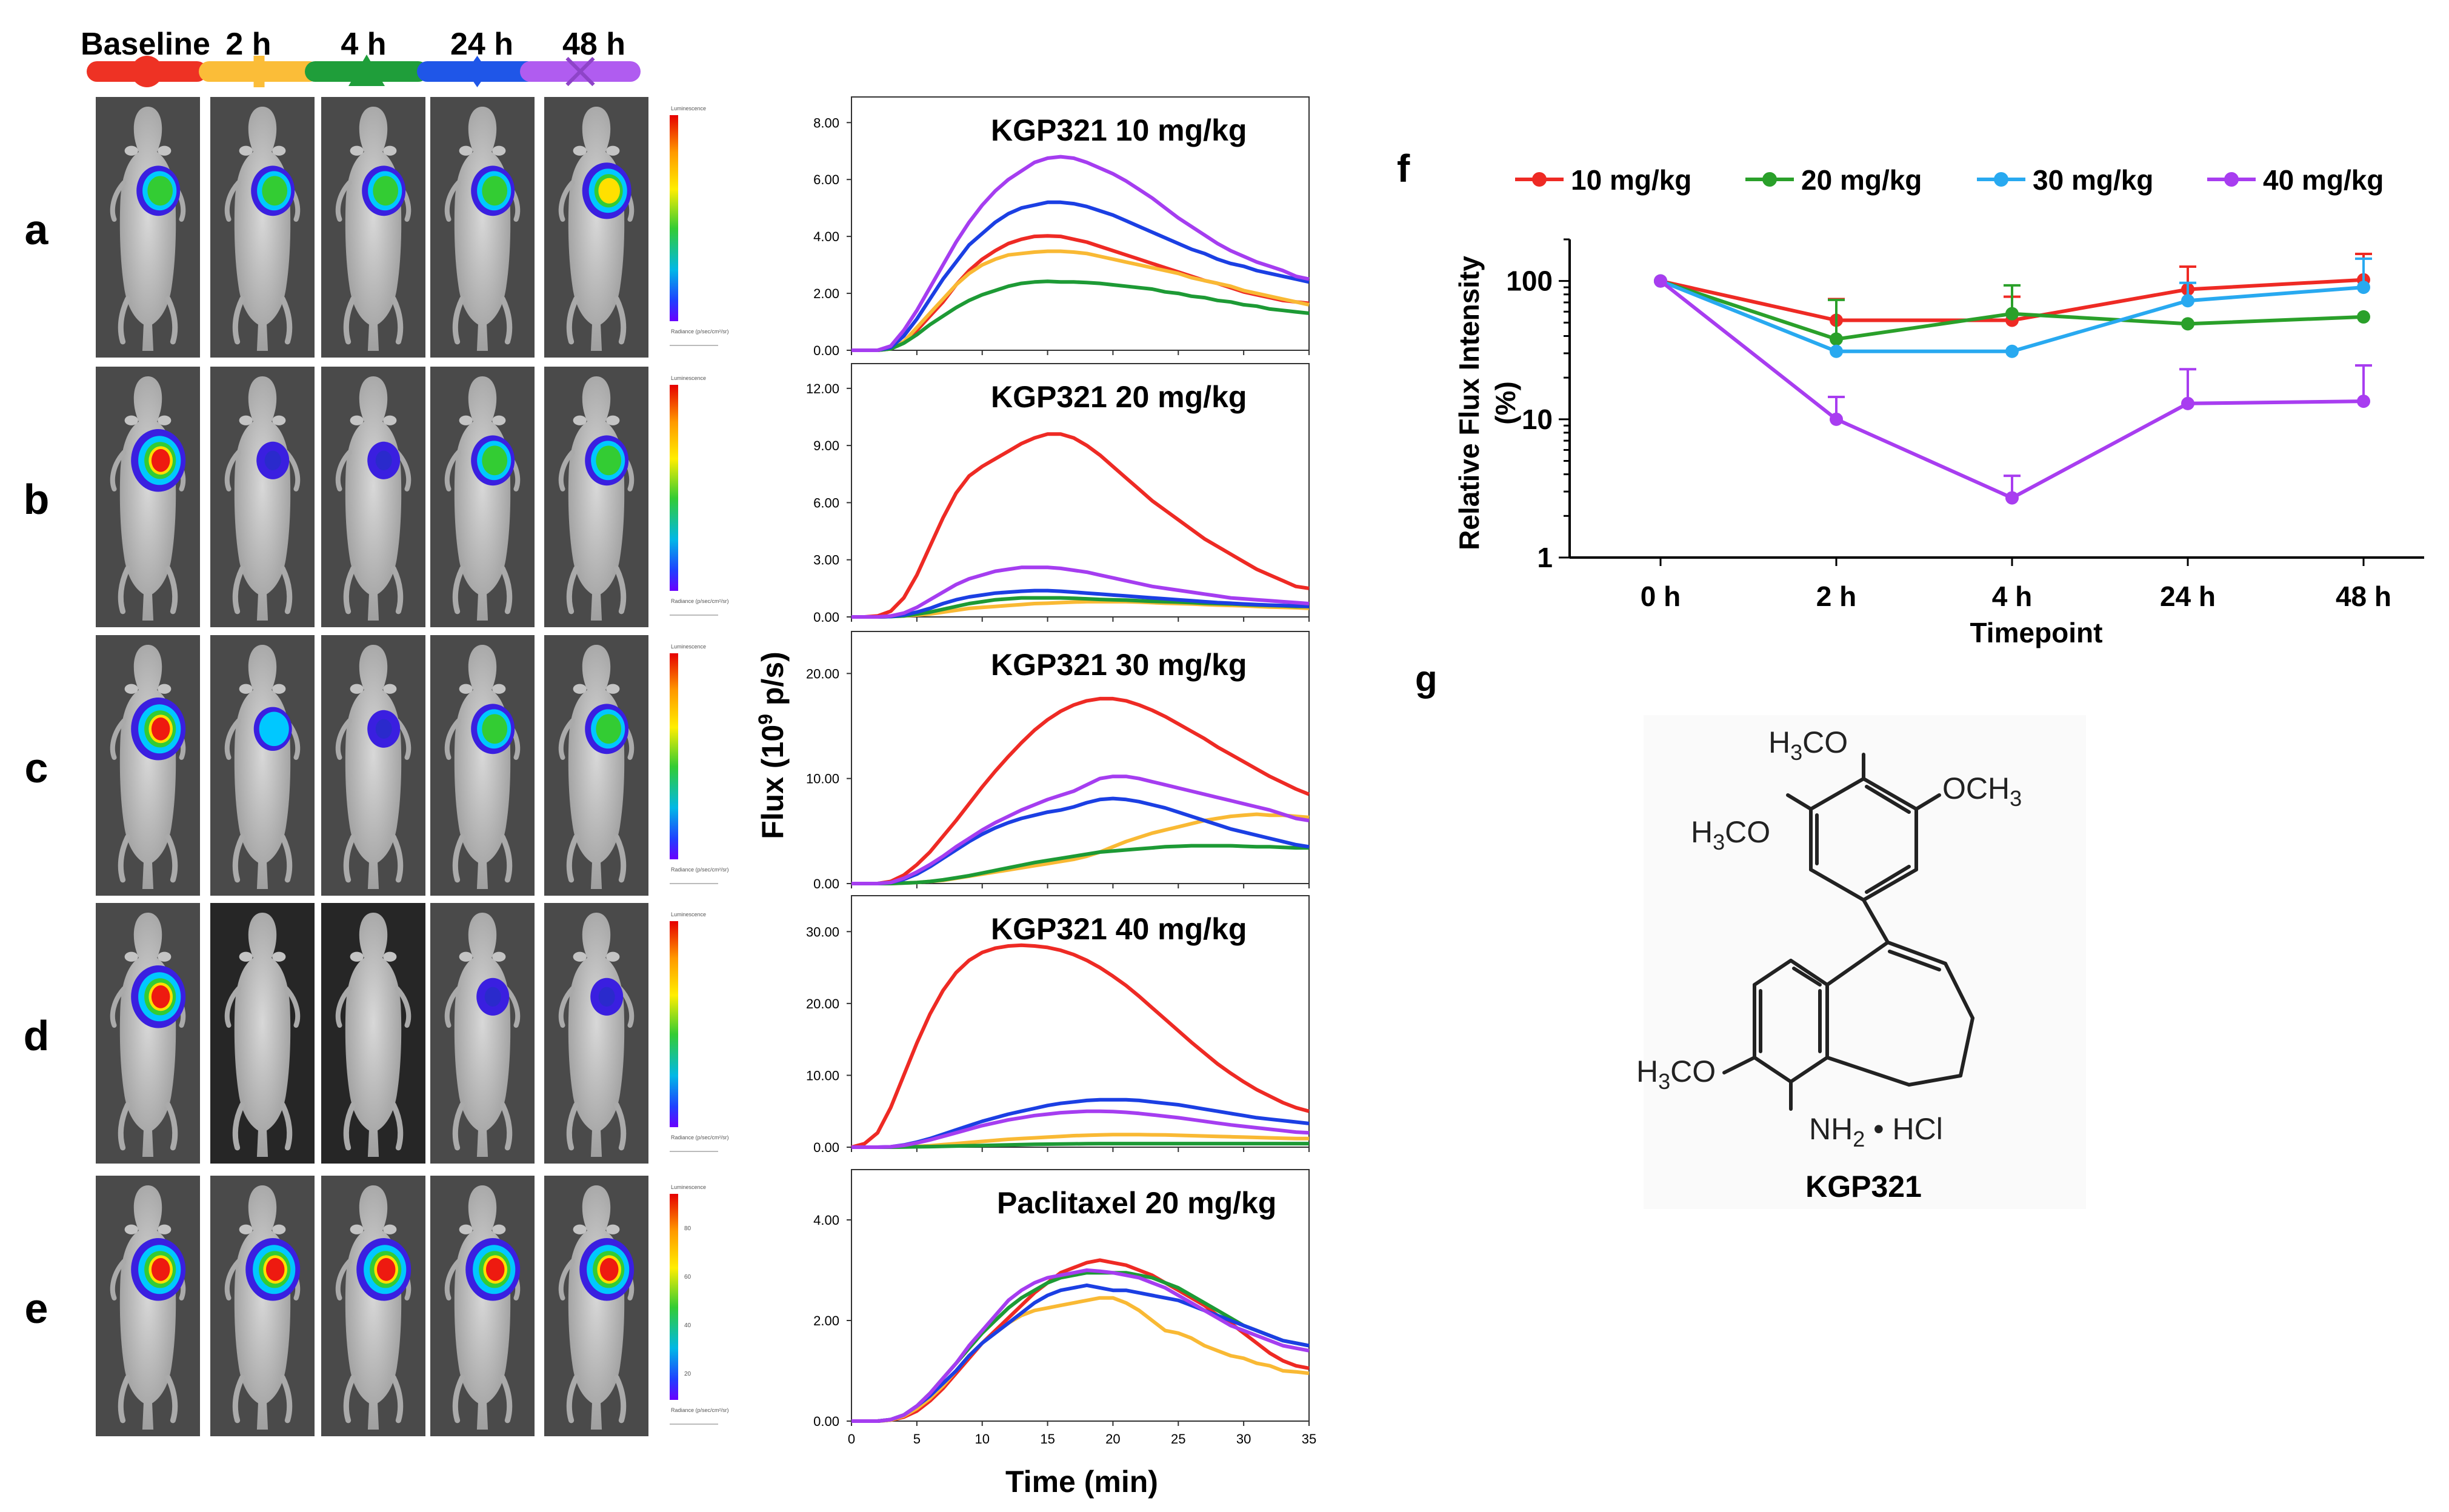 Image resolution: width=2449 pixels, height=1512 pixels. Describe the element at coordinates (826, 1220) in the screenshot. I see `flux-y-tick-label: 4.00` at that location.